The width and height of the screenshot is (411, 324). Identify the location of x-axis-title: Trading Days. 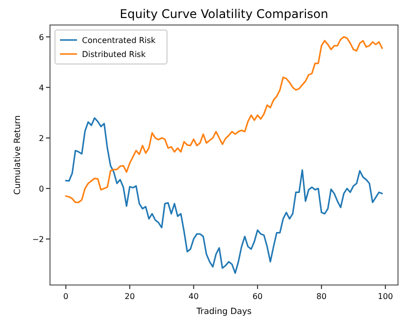
(223, 312).